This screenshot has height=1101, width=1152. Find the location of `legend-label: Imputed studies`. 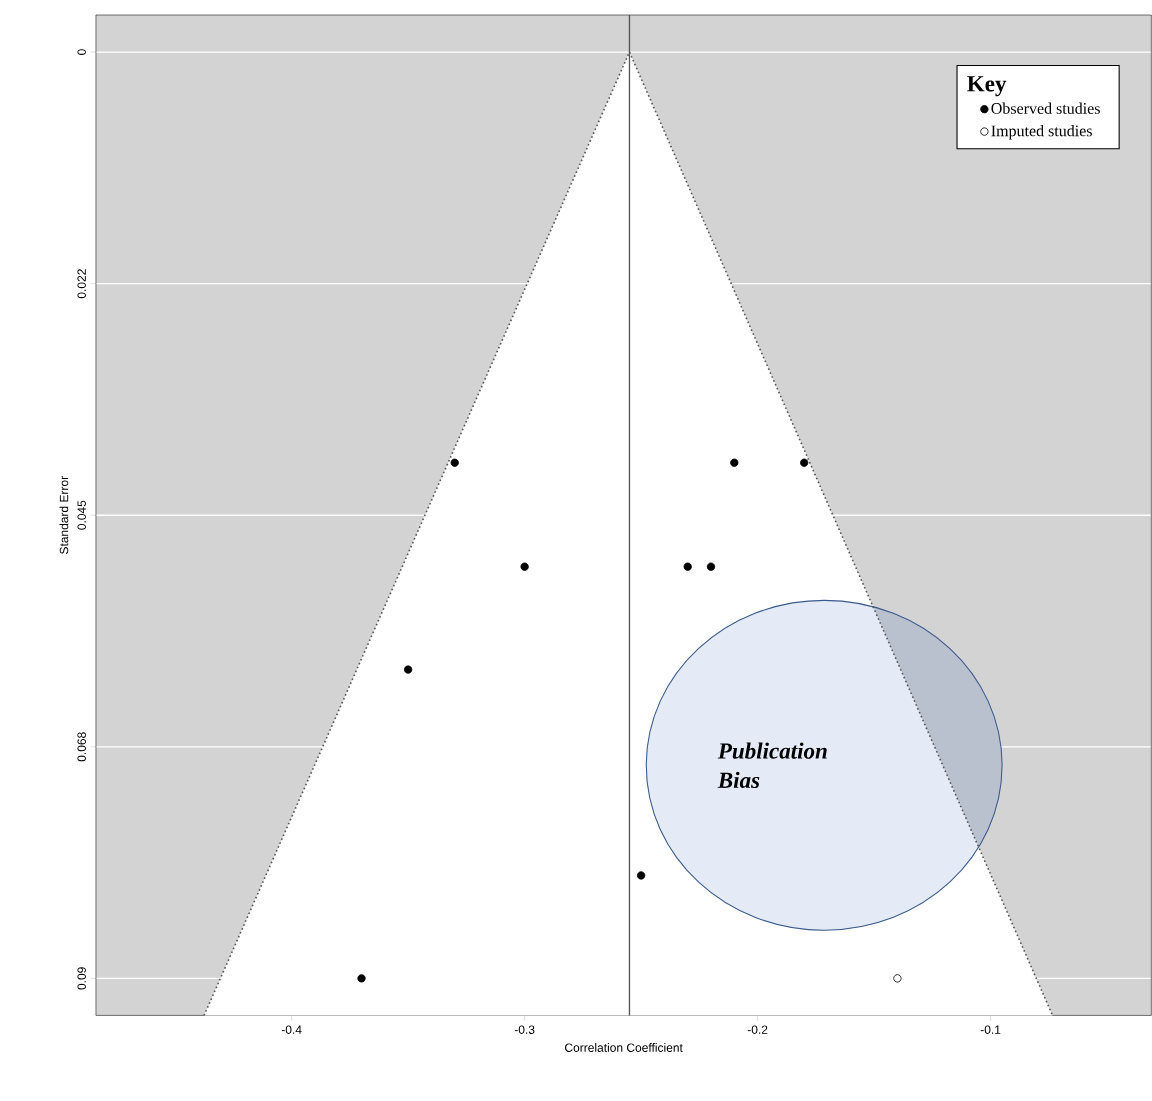

legend-label: Imputed studies is located at coordinates (1041, 132).